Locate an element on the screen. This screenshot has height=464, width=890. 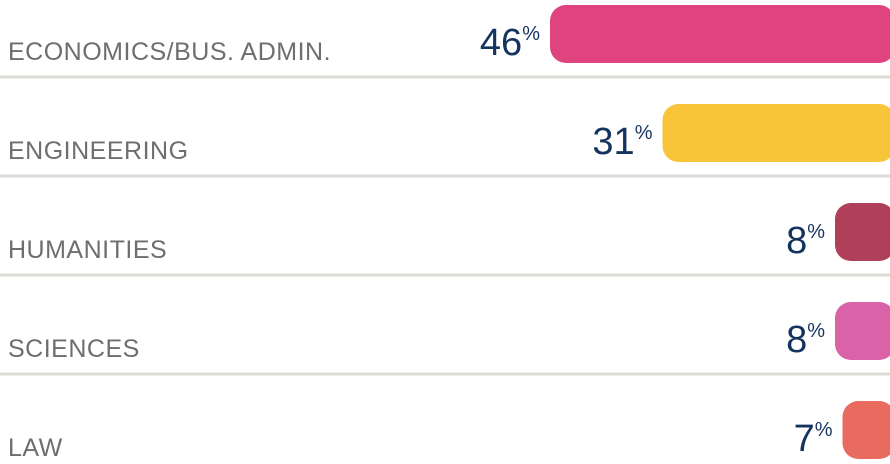
category-label: ENGINEERING is located at coordinates (98, 151).